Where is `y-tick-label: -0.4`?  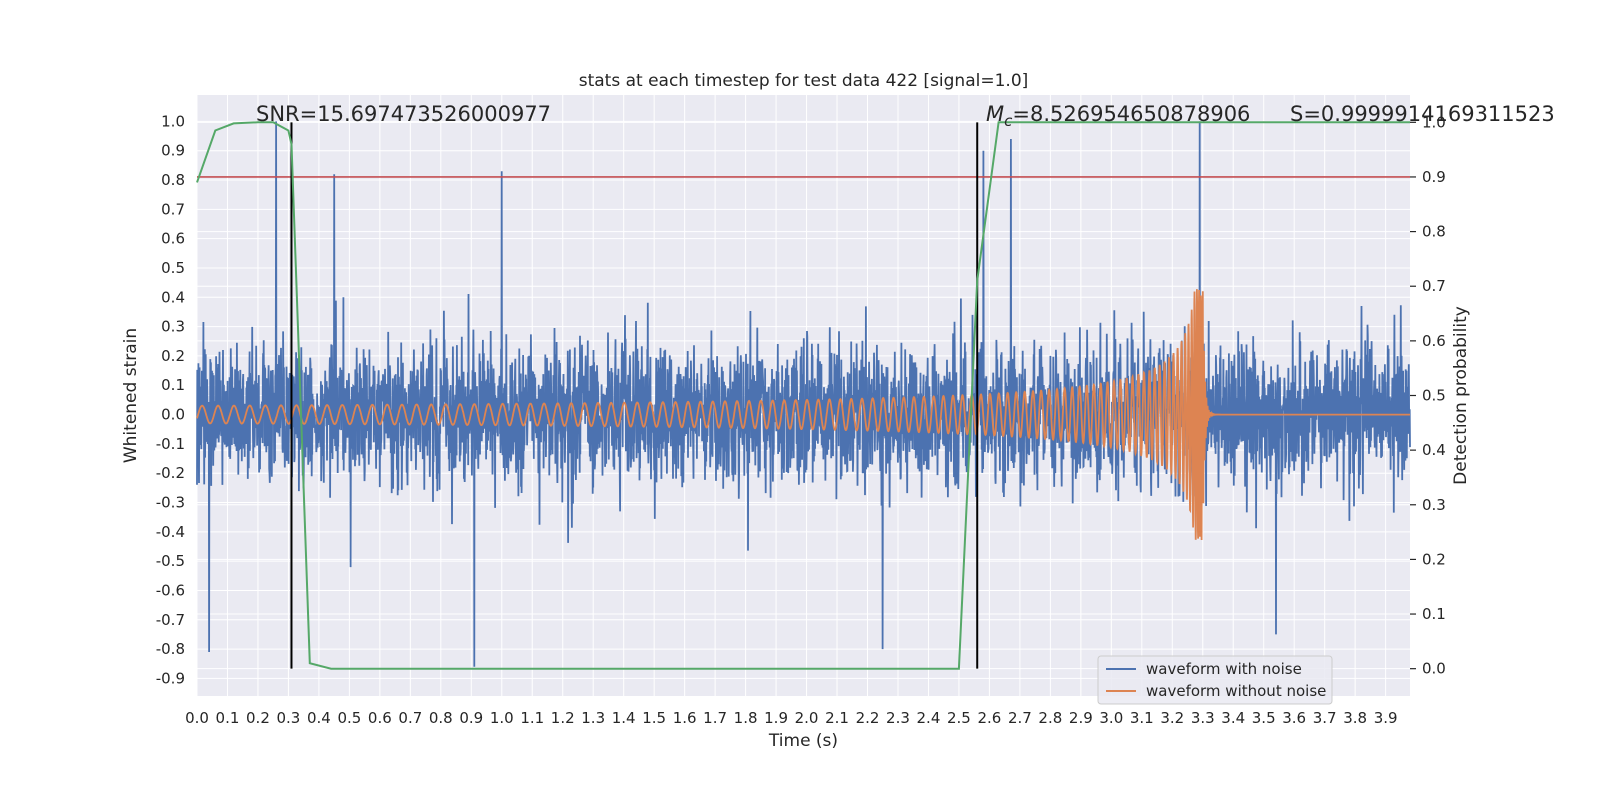
y-tick-label: -0.4 is located at coordinates (170, 532).